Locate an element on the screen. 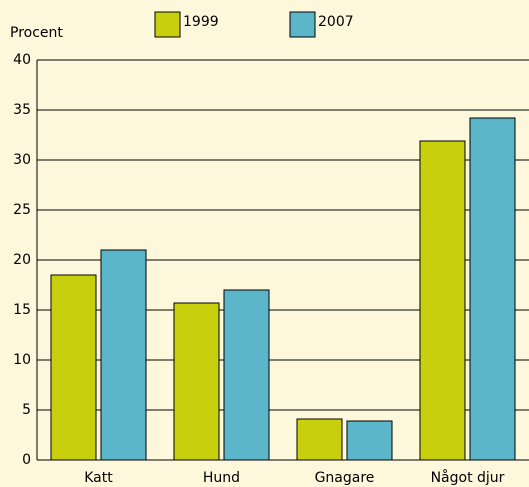 The height and width of the screenshot is (487, 529). y-axis-label: Procent is located at coordinates (36, 33).